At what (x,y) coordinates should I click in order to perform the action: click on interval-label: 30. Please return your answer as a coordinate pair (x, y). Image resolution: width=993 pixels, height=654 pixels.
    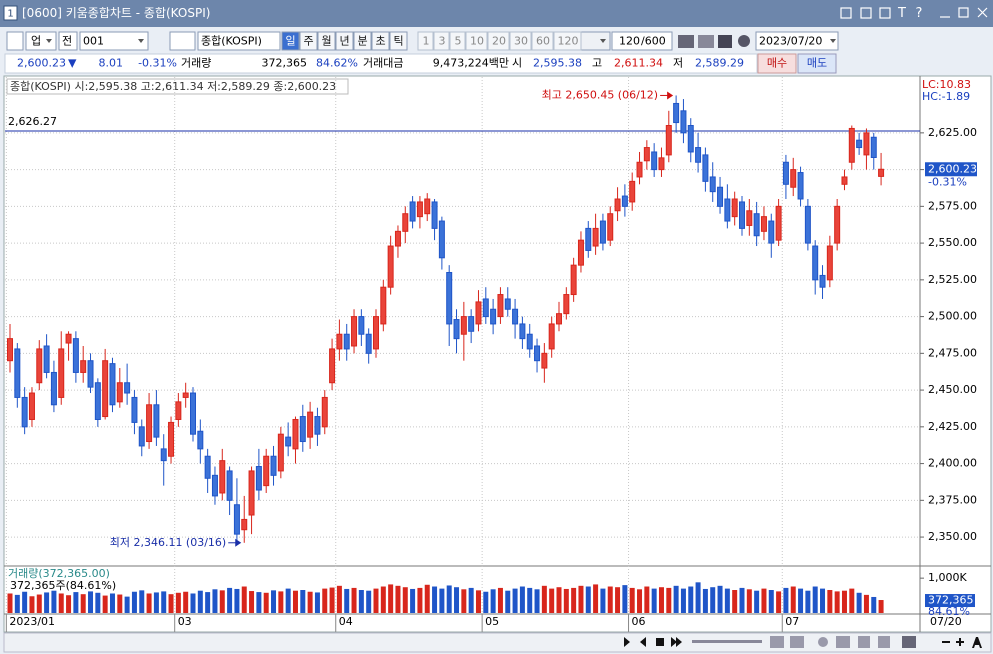
    Looking at the image, I should click on (521, 41).